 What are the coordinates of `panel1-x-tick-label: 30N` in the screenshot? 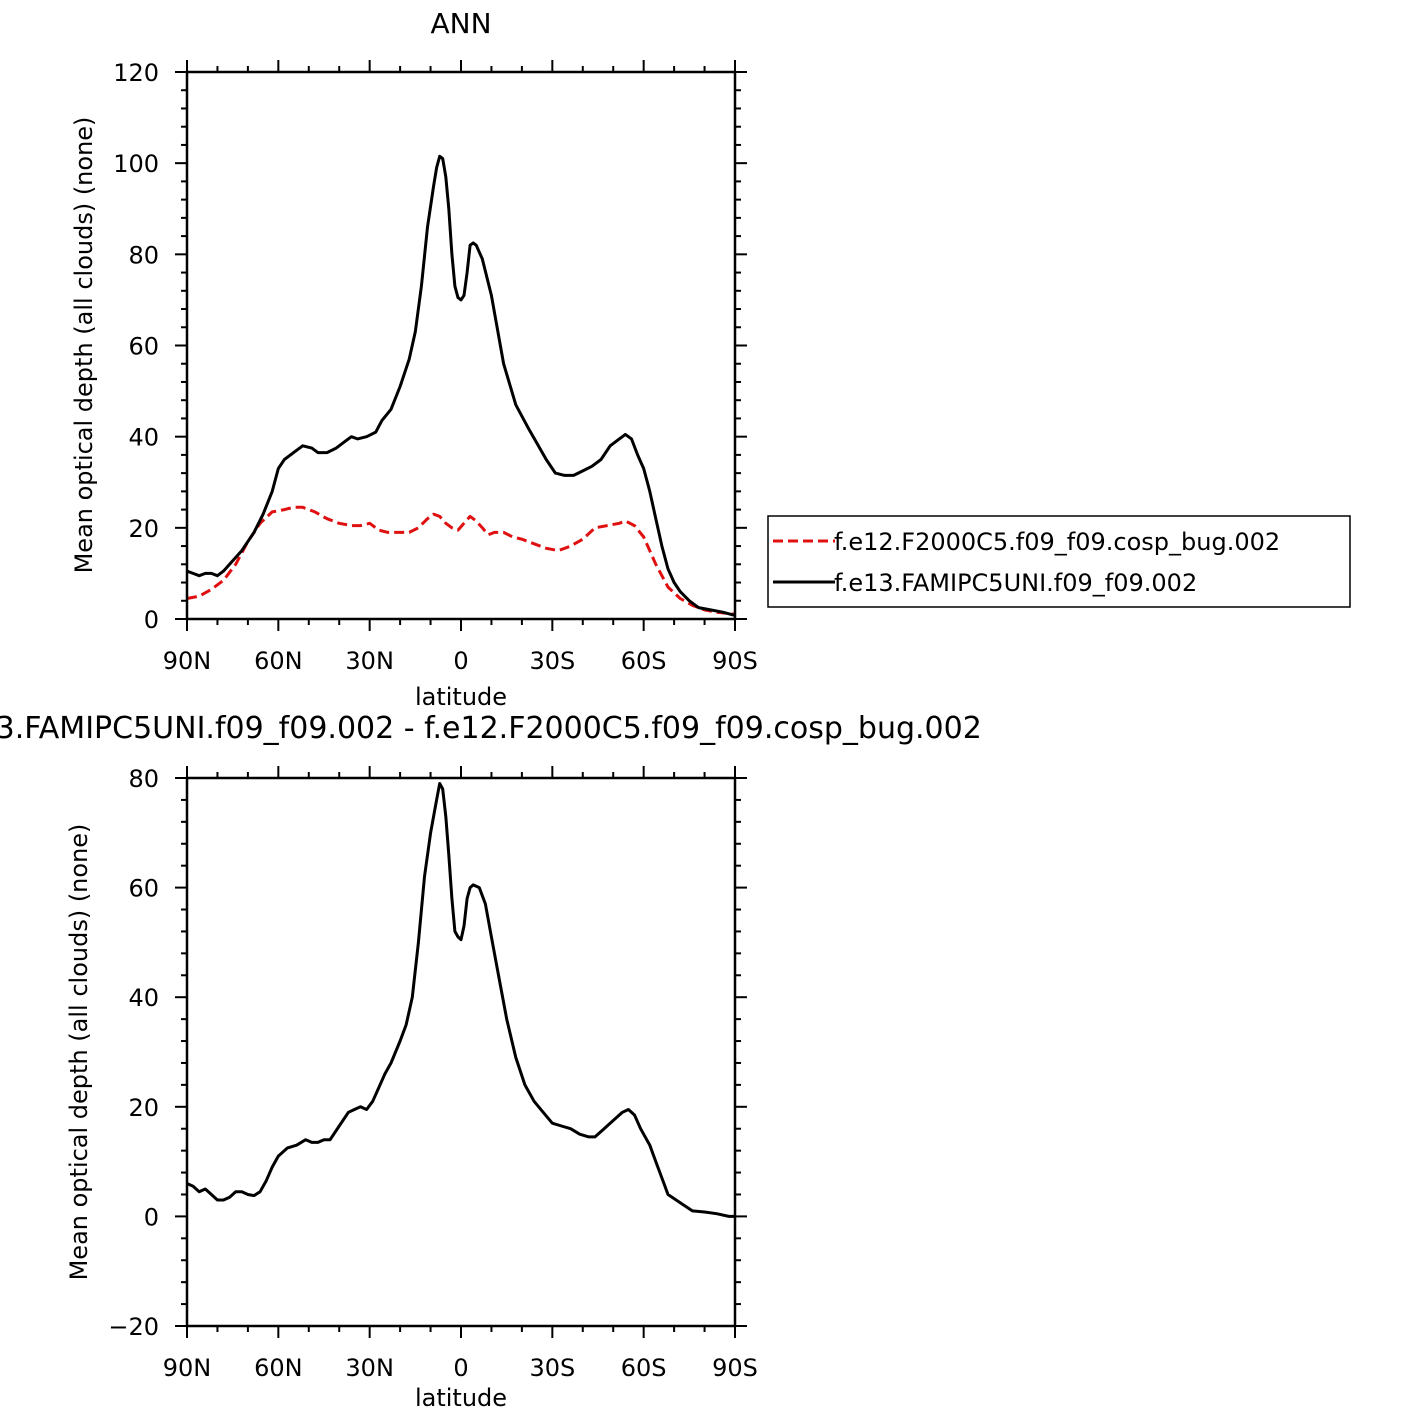 It's located at (369, 661).